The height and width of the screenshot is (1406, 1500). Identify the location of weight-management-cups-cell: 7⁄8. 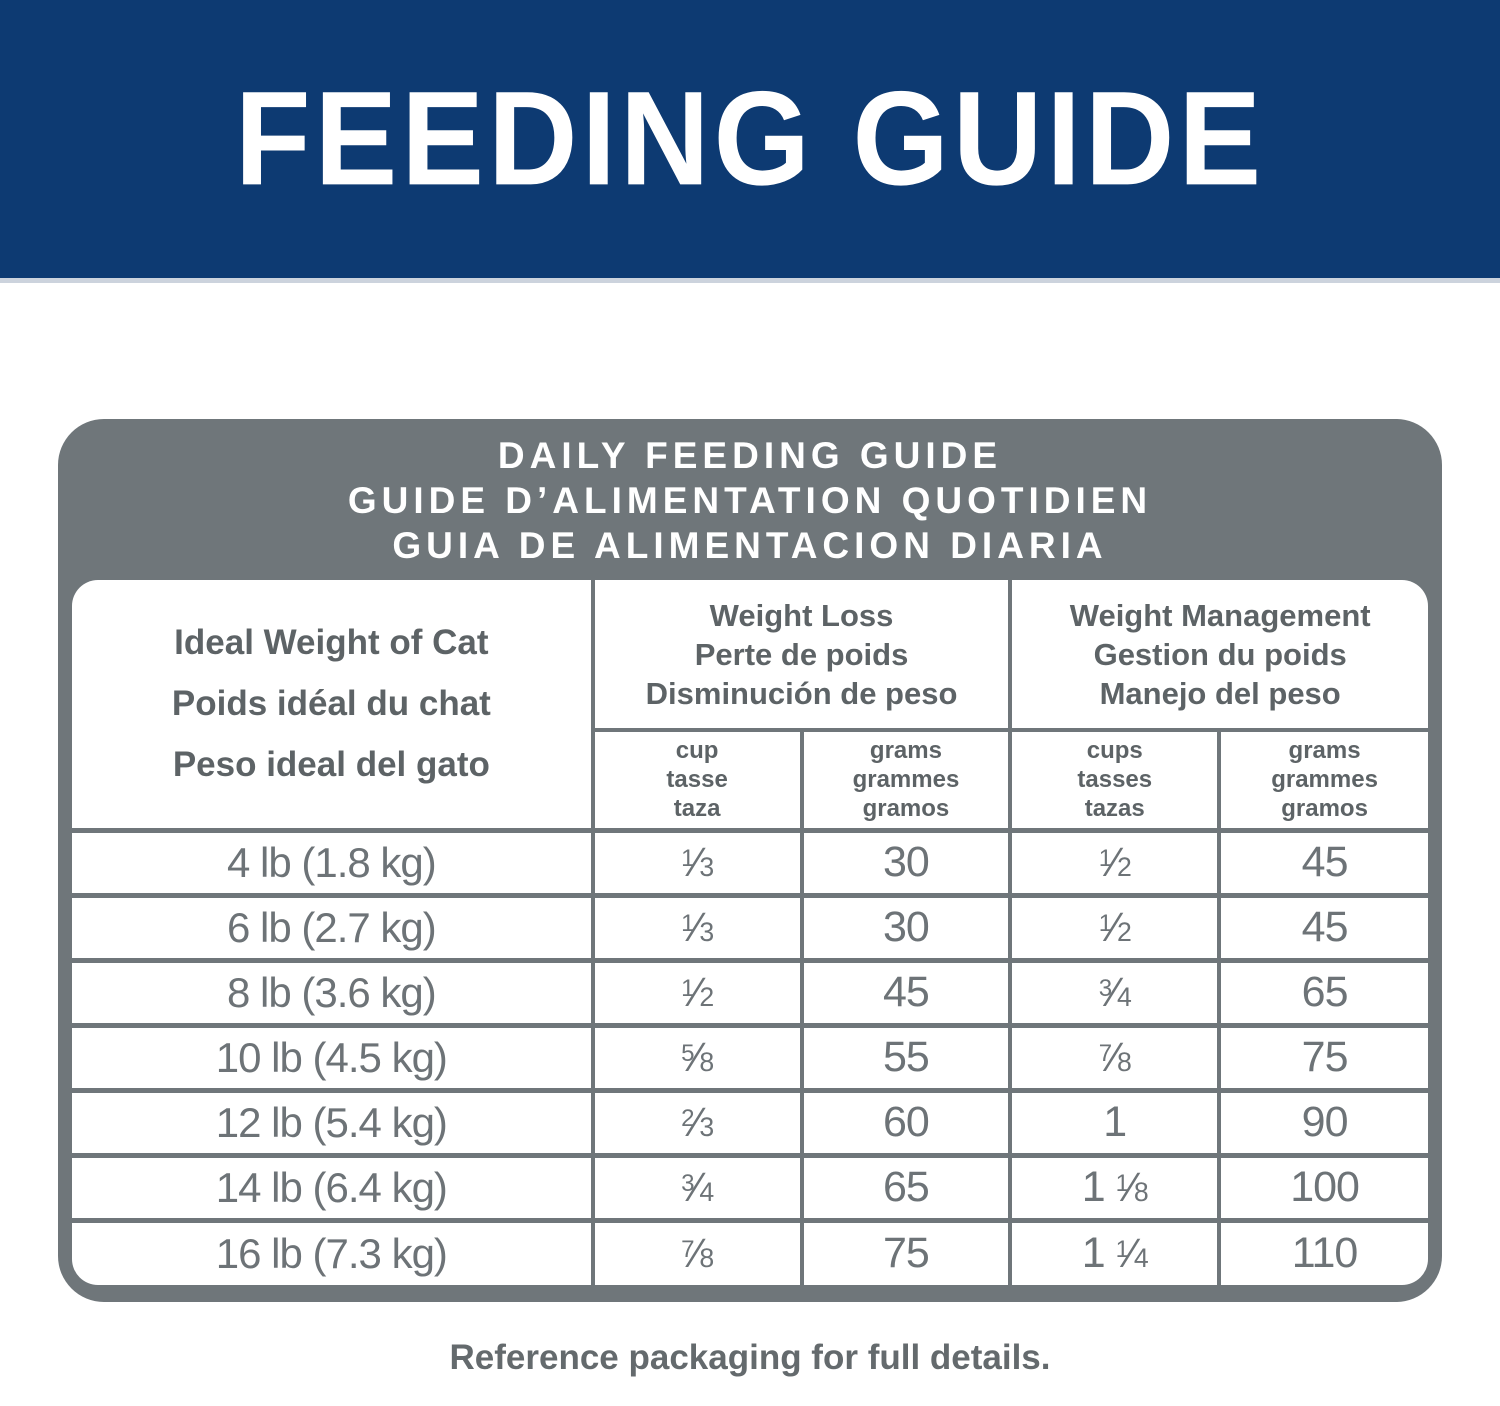
(1115, 1057).